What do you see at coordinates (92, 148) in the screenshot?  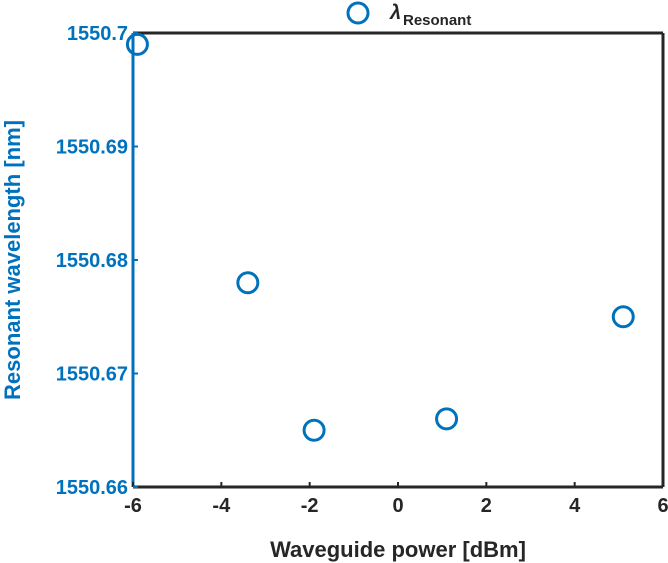 I see `y-tick-label: 1550.69` at bounding box center [92, 148].